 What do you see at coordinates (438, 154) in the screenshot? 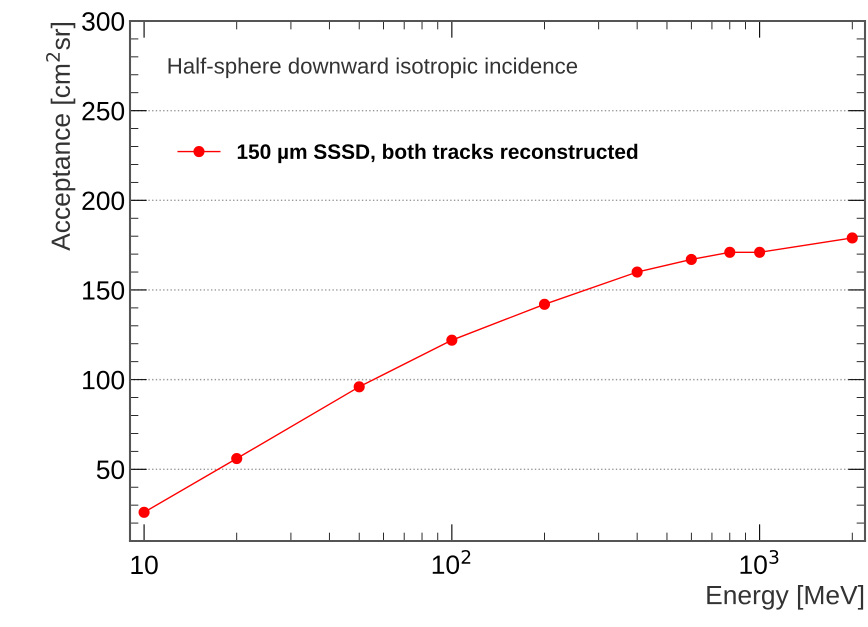
I see `legend-label: 150 µm SSSD, both tracks reconstructed` at bounding box center [438, 154].